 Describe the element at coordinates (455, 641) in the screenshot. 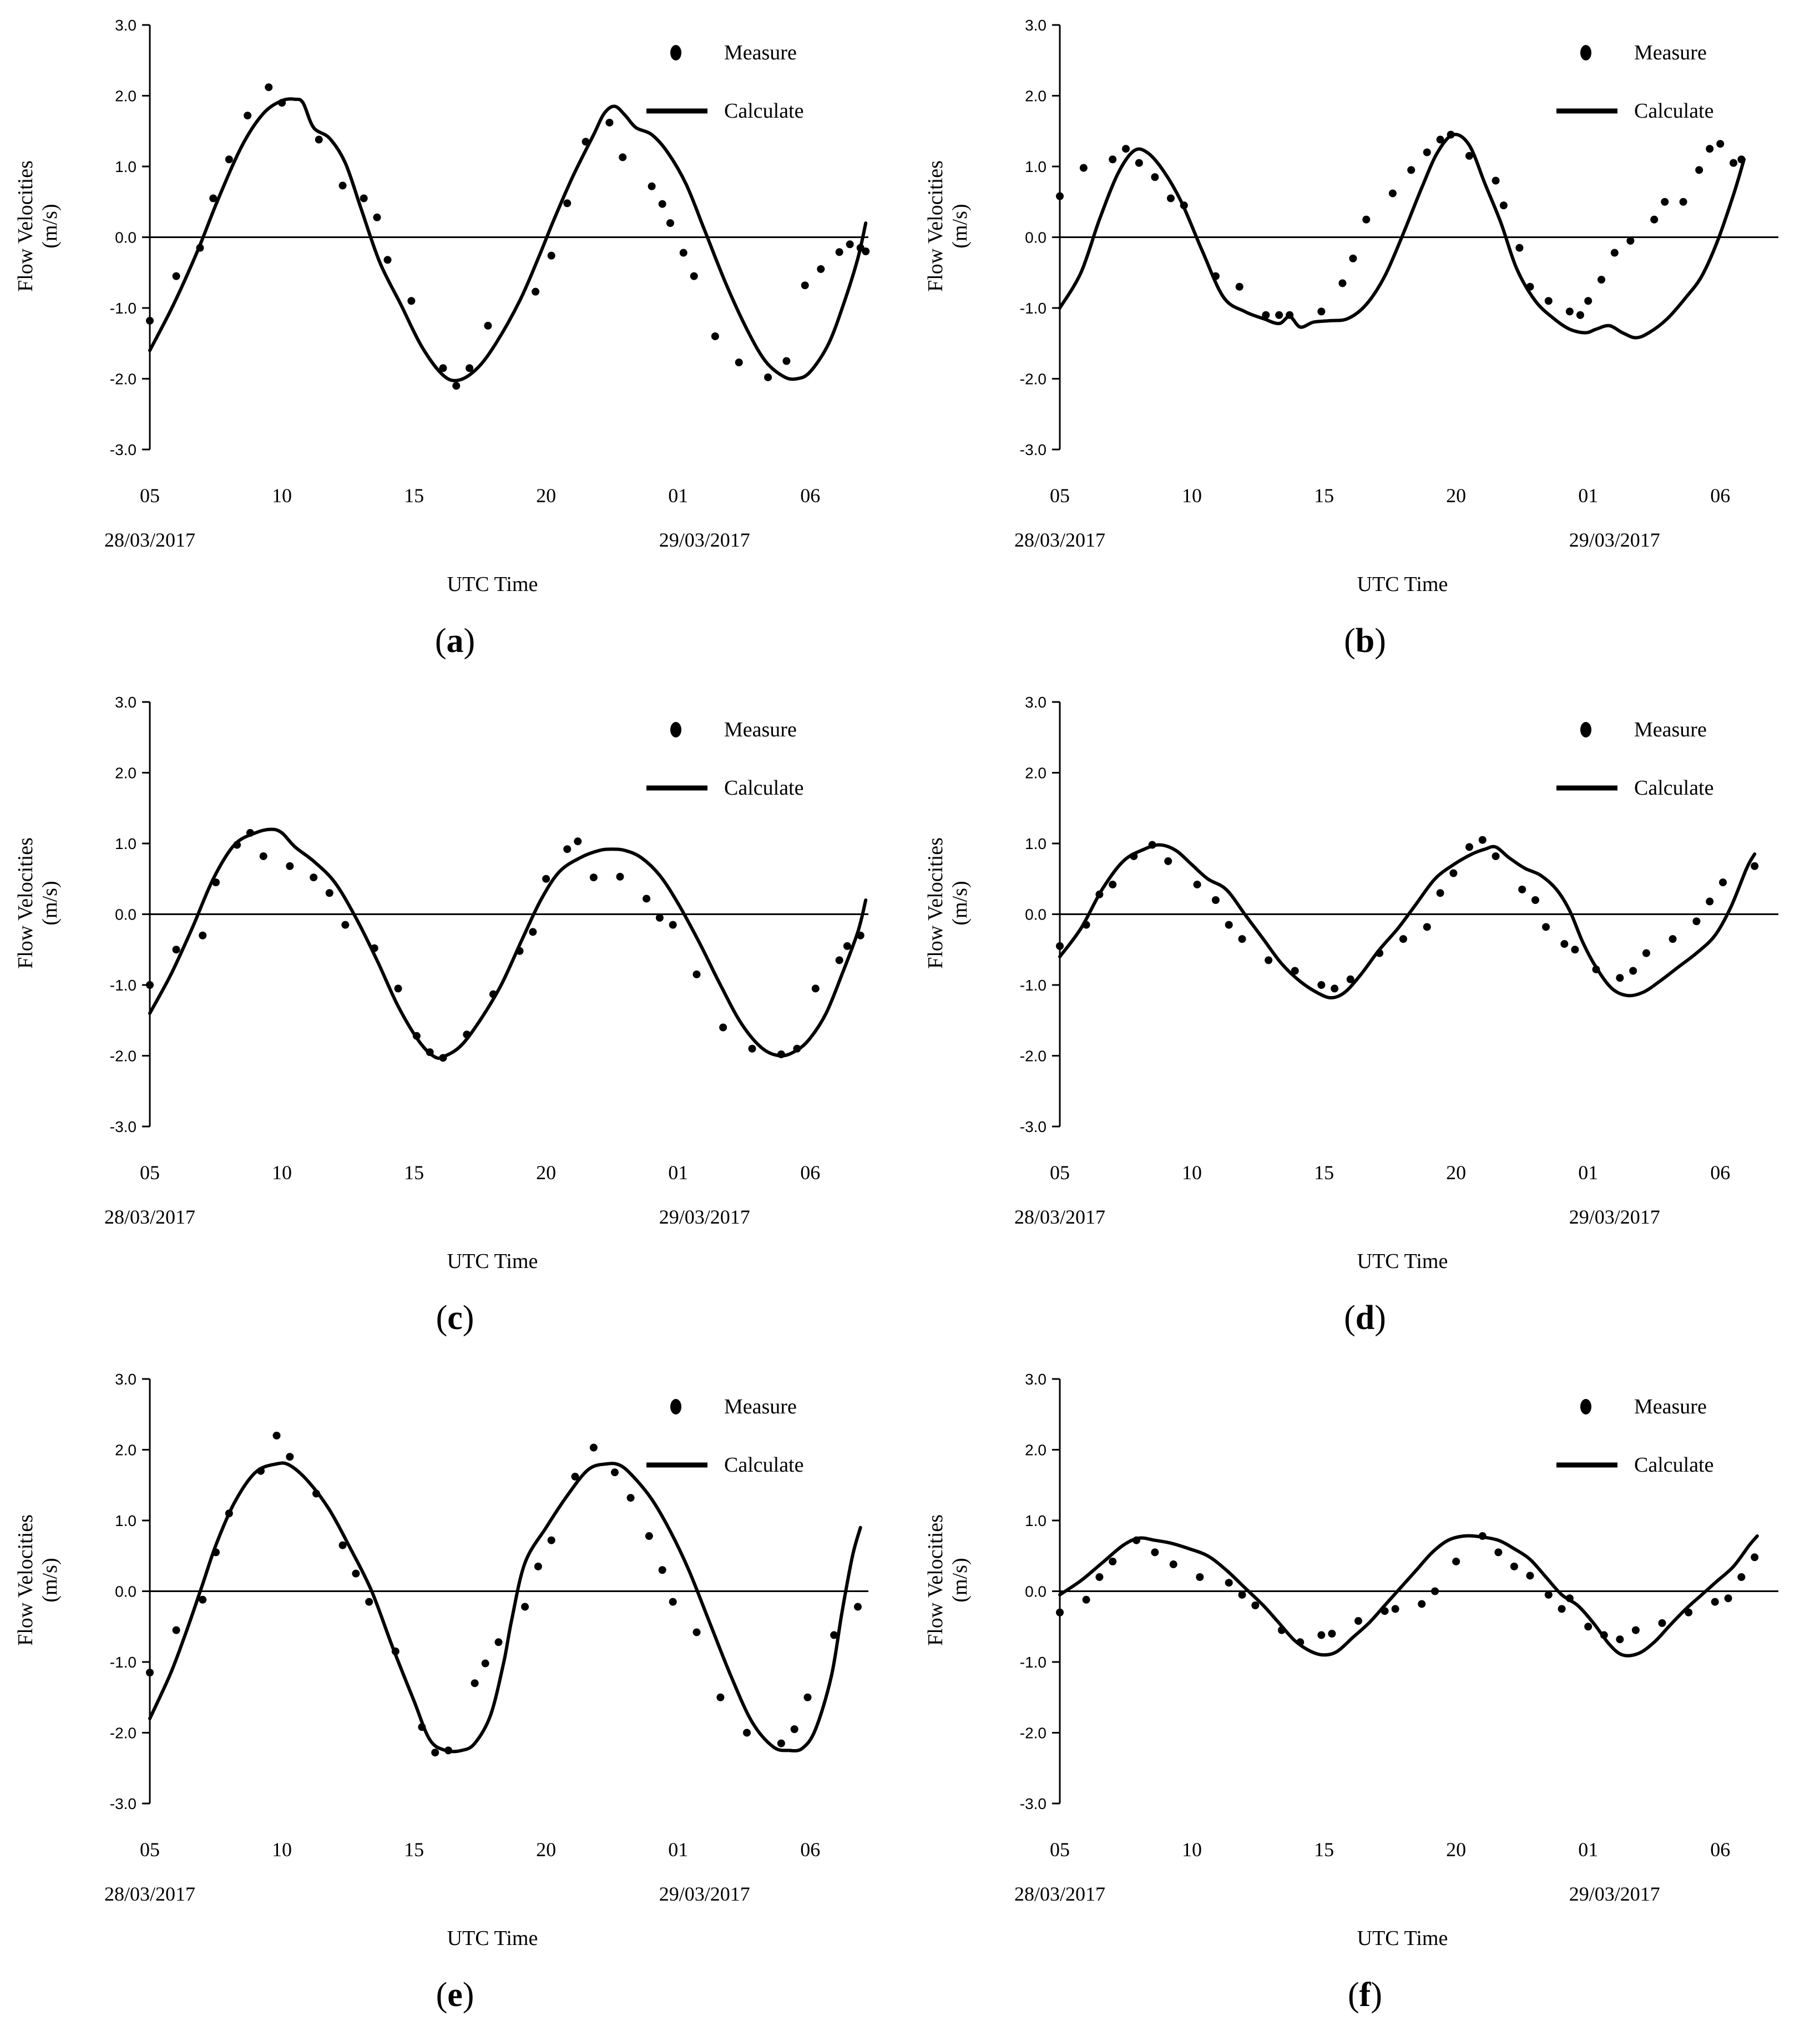

I see `panel-label: (a)` at that location.